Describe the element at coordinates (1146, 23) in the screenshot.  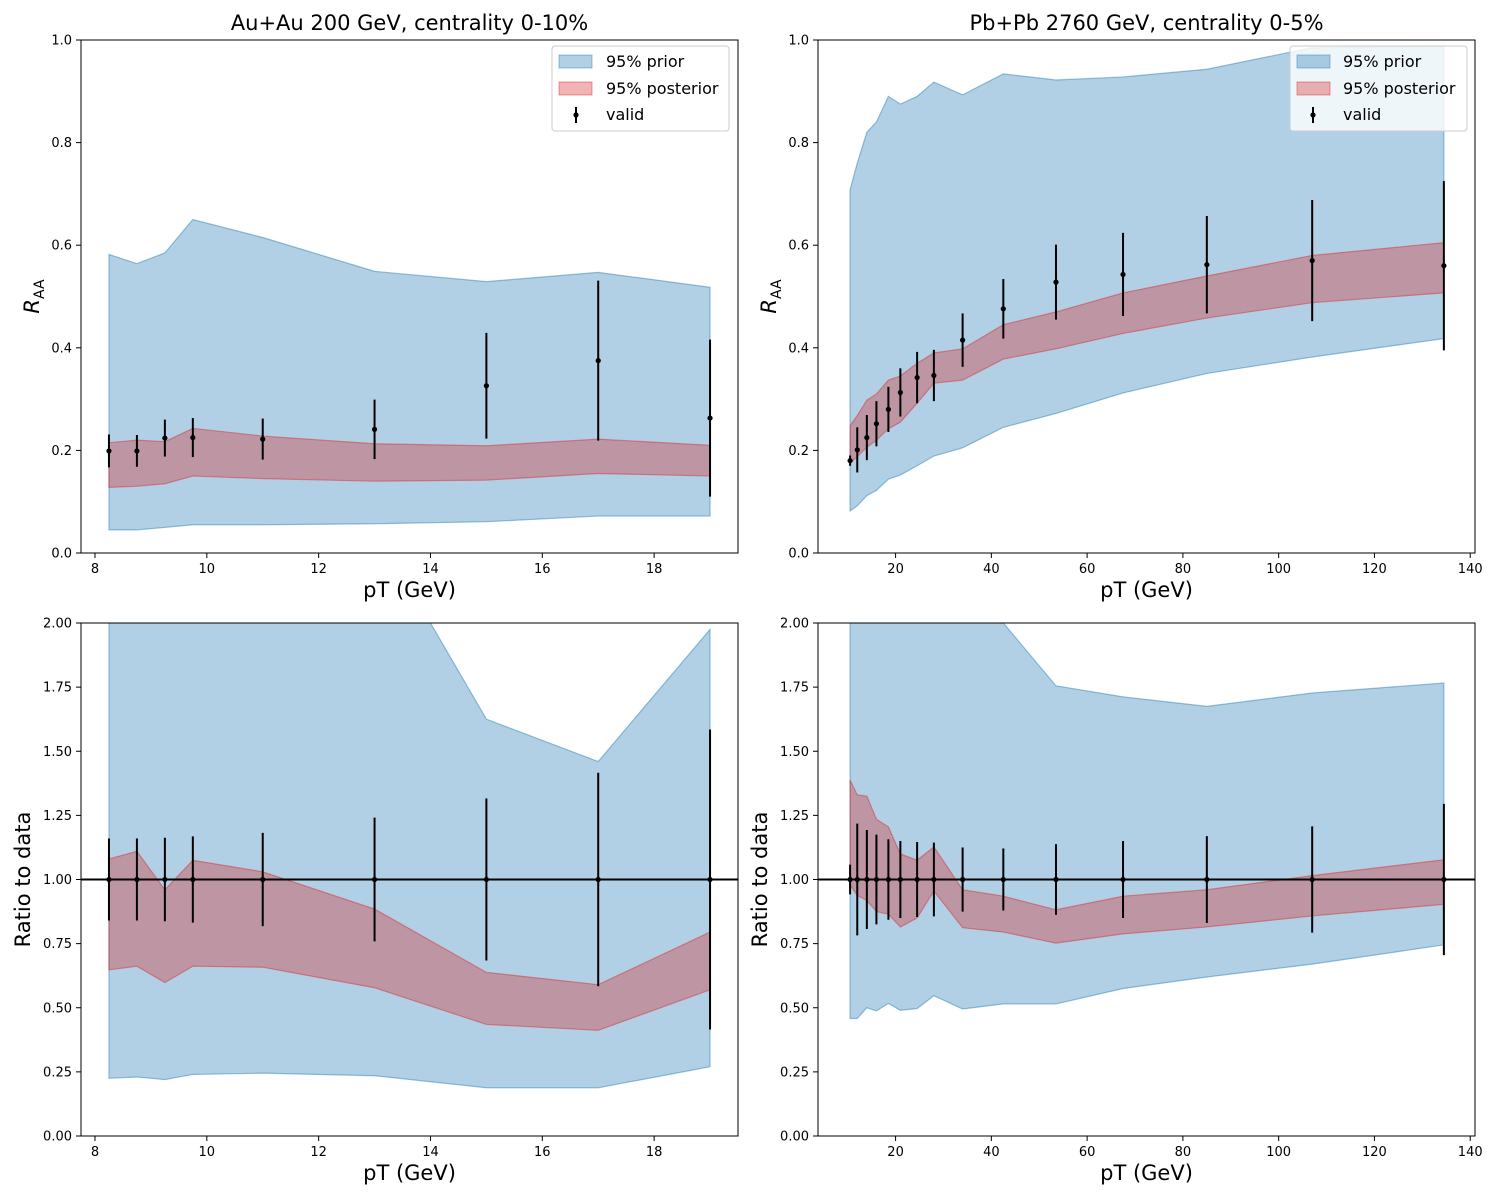
I see `panel-title: Pb+Pb 2760 GeV, centrality 0-5%` at that location.